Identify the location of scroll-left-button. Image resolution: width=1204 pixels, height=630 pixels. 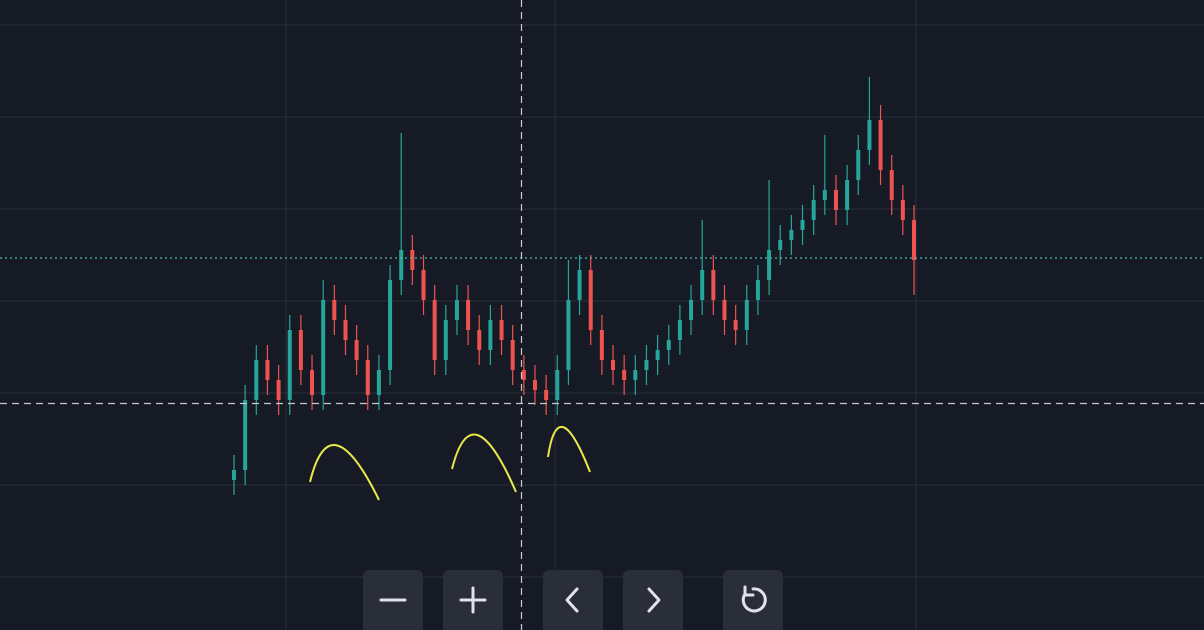
(573, 600).